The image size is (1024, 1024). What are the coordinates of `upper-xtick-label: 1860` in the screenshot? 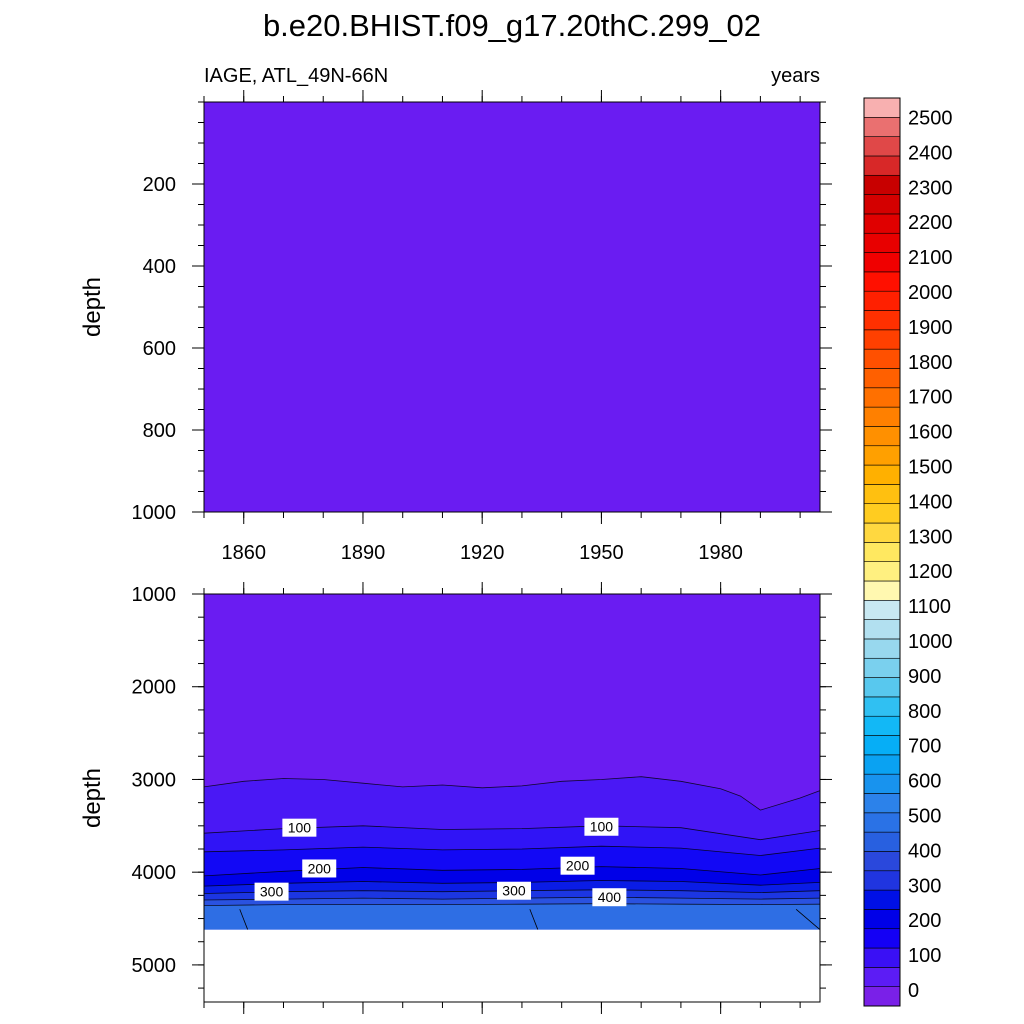 It's located at (243, 553).